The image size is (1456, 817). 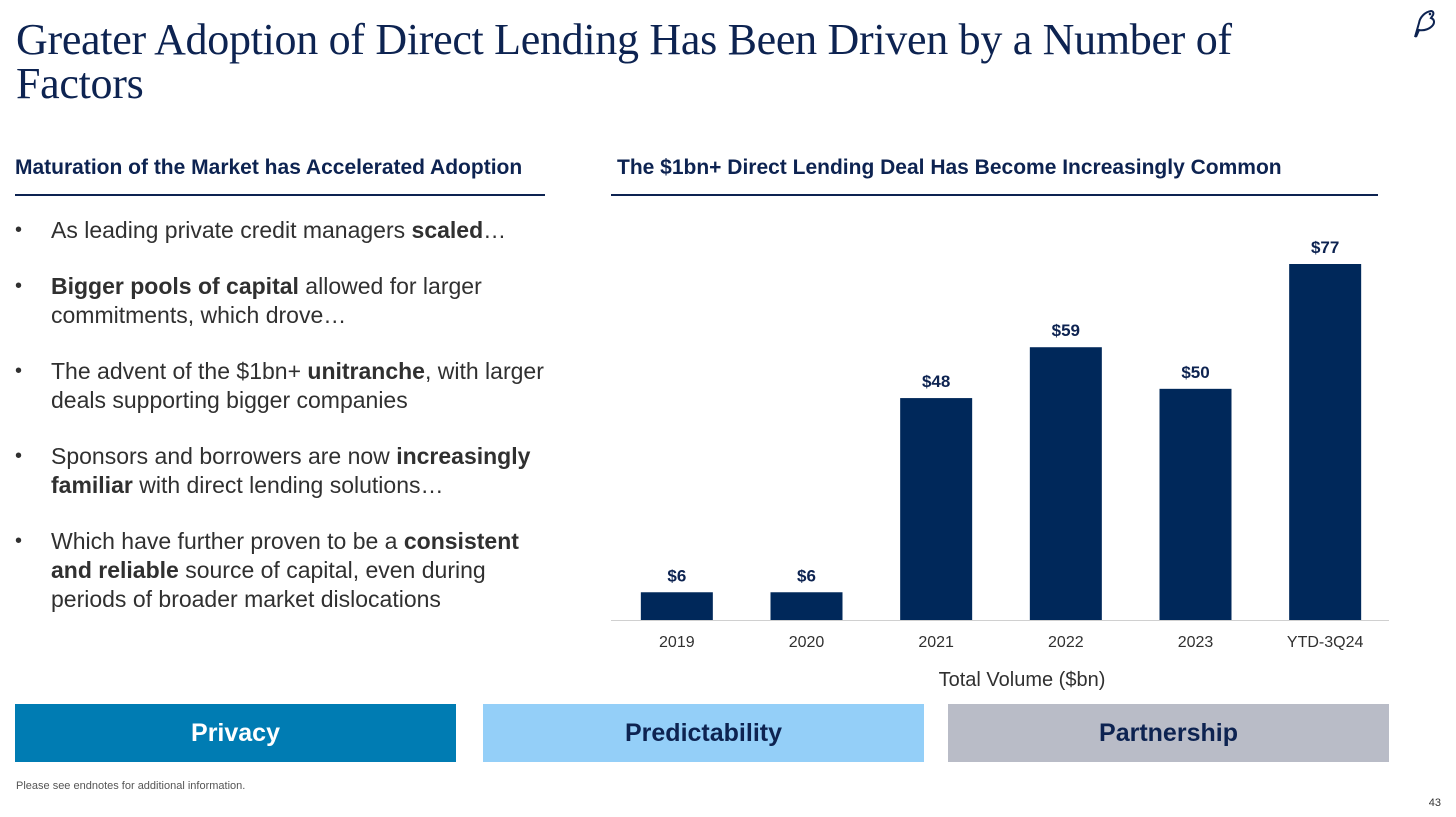 I want to click on bullet-emphasis: unitranche, so click(x=366, y=371).